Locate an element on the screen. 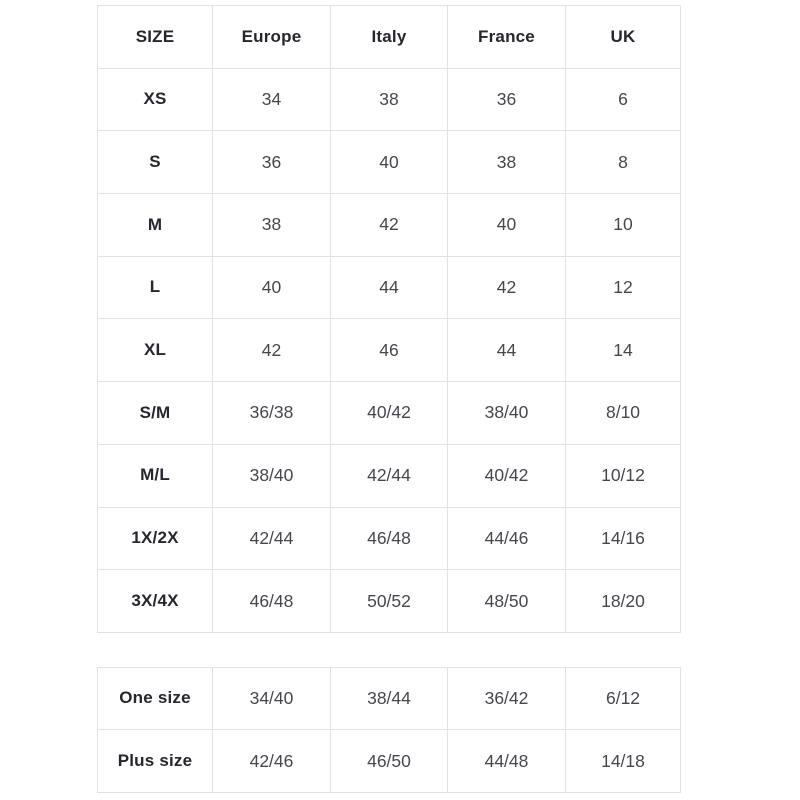 The width and height of the screenshot is (800, 800). row-label: One size is located at coordinates (155, 698).